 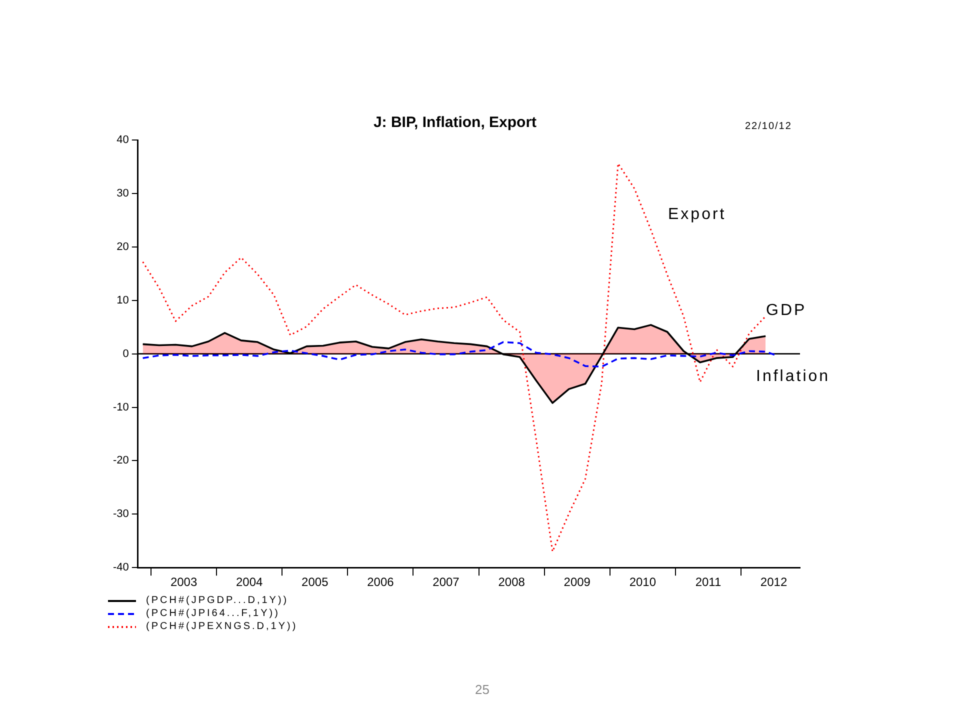 What do you see at coordinates (122, 300) in the screenshot?
I see `y-tick-label: 10` at bounding box center [122, 300].